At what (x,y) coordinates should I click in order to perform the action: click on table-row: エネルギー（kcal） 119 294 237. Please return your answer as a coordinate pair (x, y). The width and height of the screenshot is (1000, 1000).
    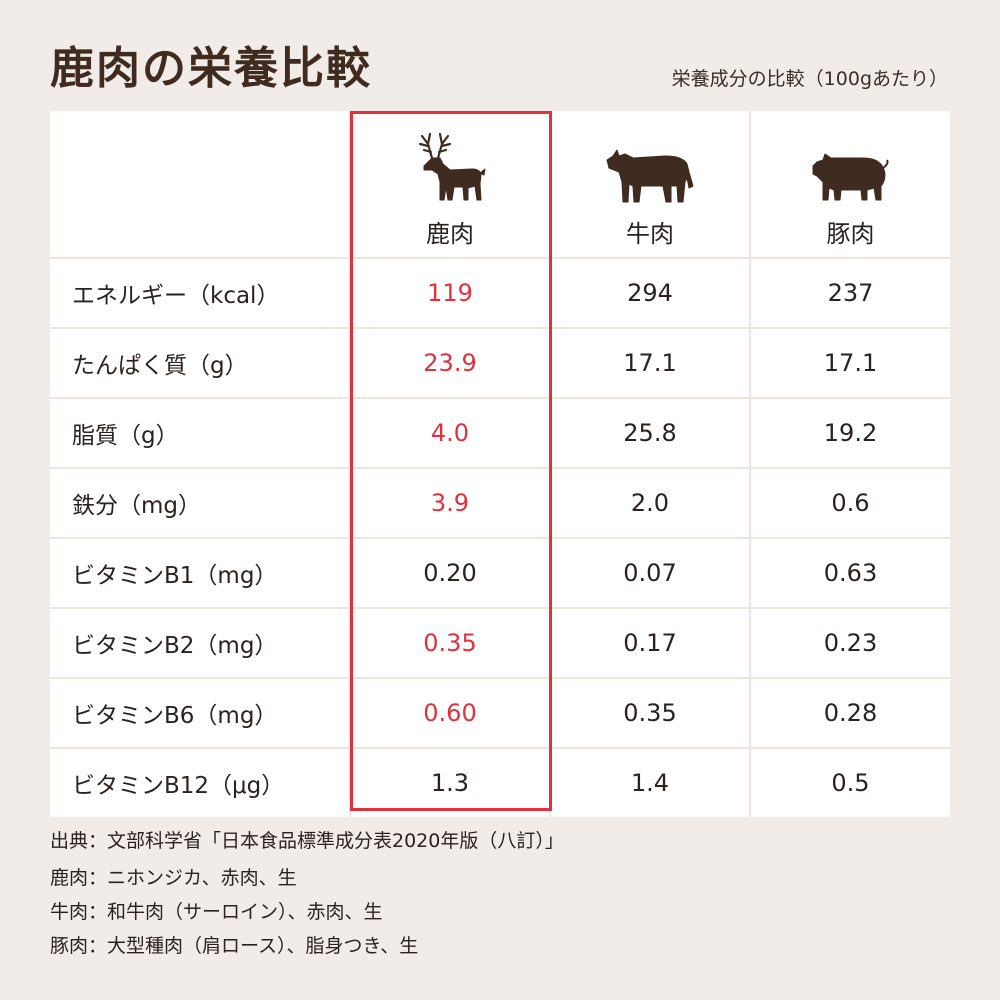
    Looking at the image, I should click on (500, 293).